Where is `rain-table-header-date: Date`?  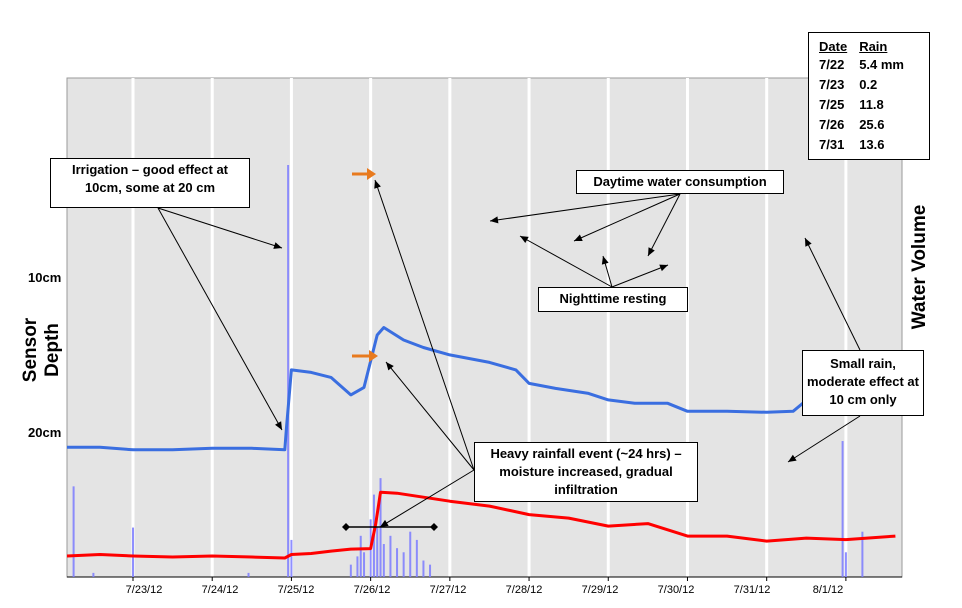
rain-table-header-date: Date is located at coordinates (833, 46).